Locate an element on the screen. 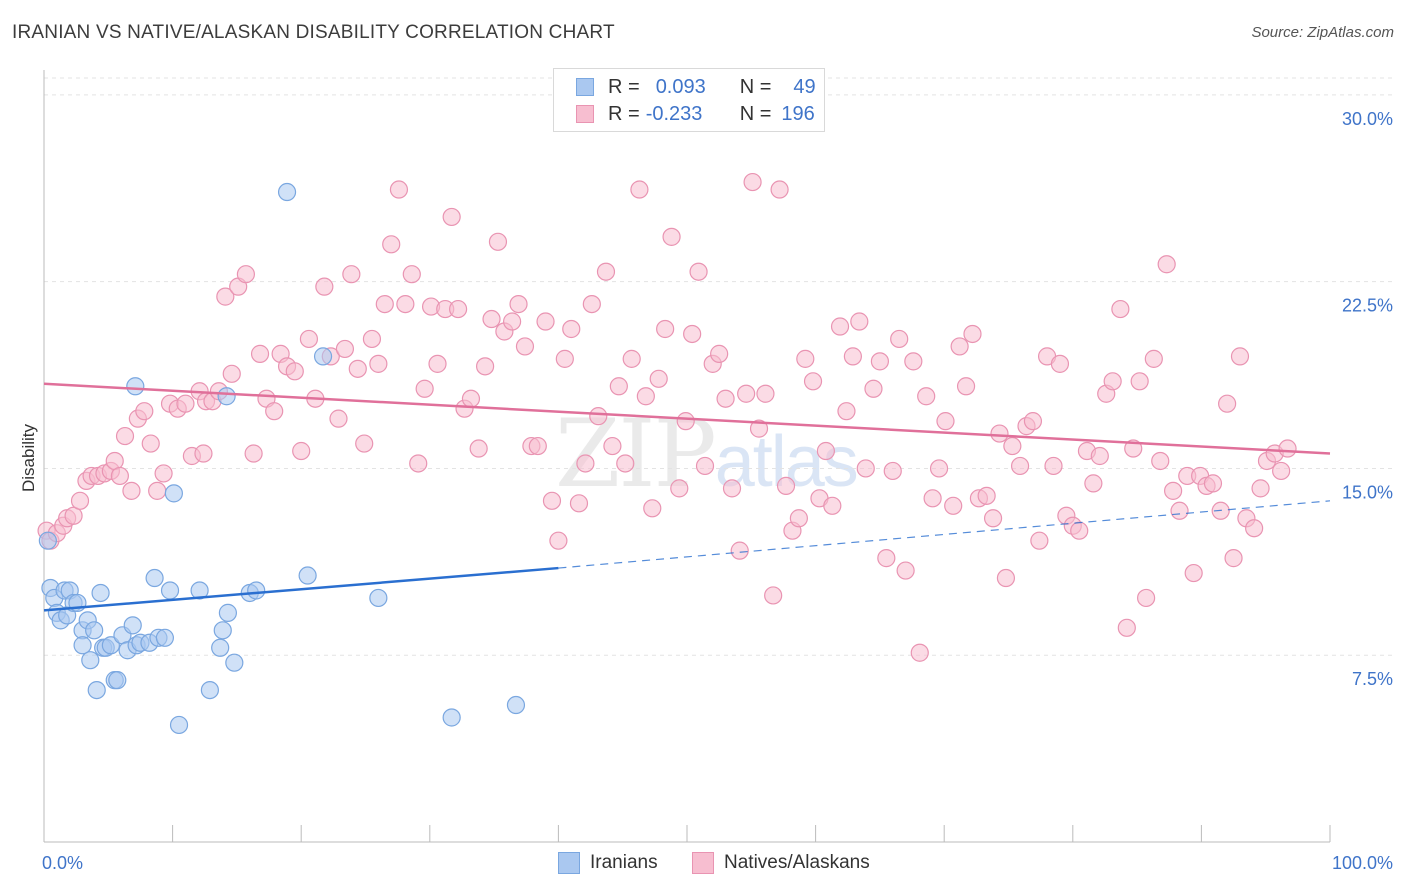  natives-trend-line is located at coordinates (687, 418).